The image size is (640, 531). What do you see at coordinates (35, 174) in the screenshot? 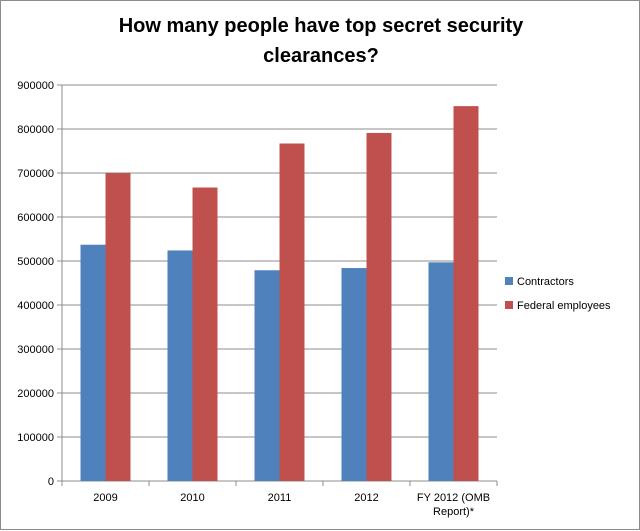
I see `y-tick-label: 700000` at bounding box center [35, 174].